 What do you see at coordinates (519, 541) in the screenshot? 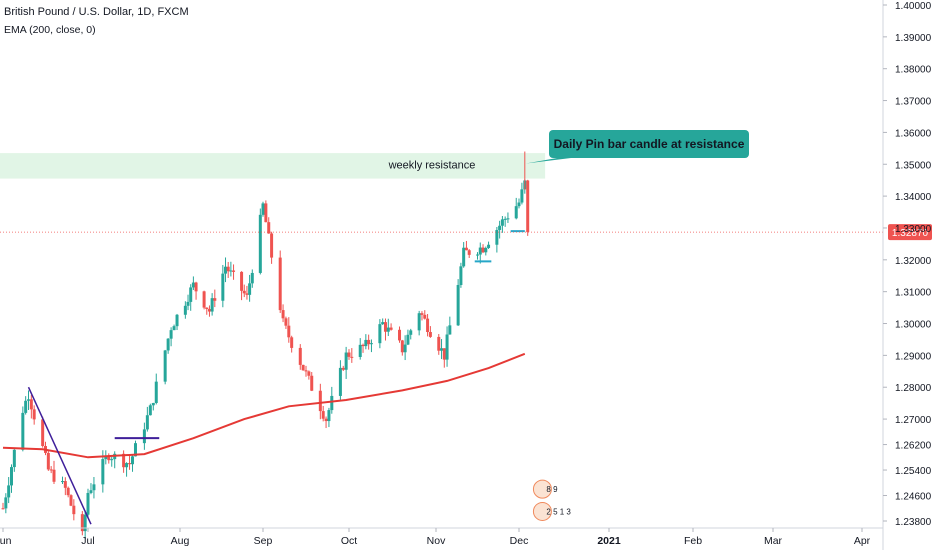
I see `x-tick-label: Dec` at bounding box center [519, 541].